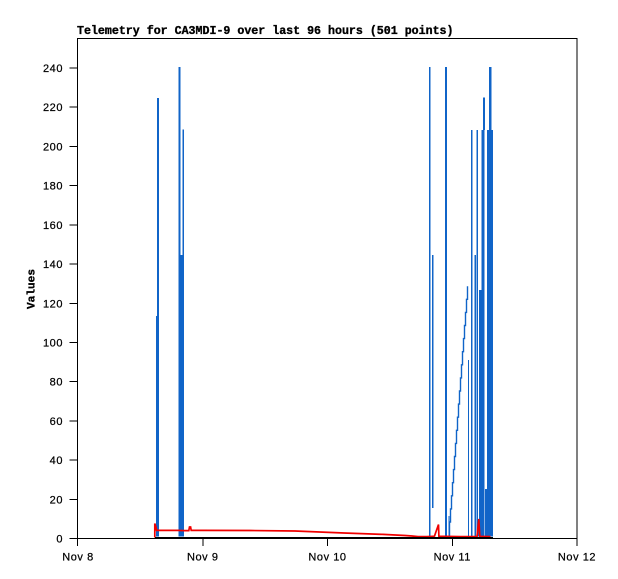 Image resolution: width=618 pixels, height=579 pixels. I want to click on svg-text: 240, so click(53, 69).